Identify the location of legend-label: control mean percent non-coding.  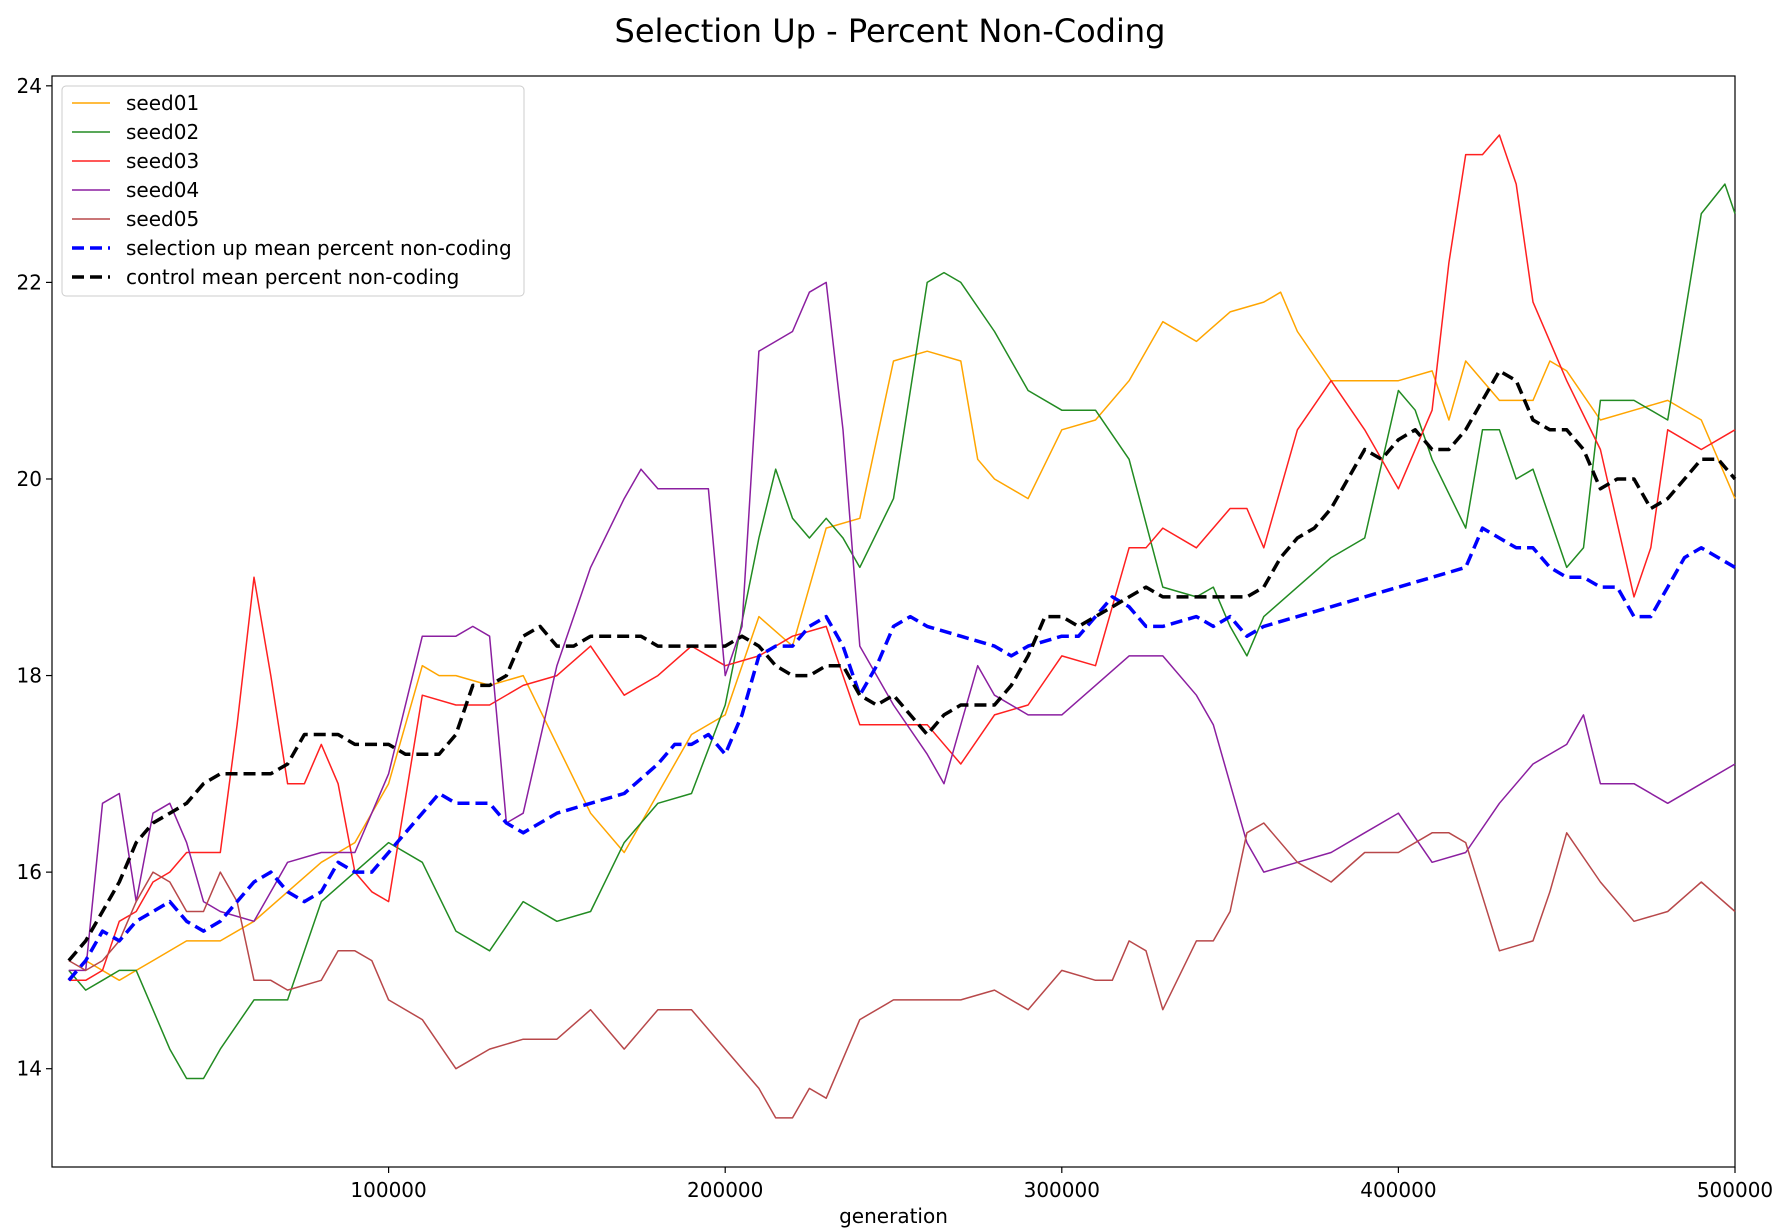
(292, 277).